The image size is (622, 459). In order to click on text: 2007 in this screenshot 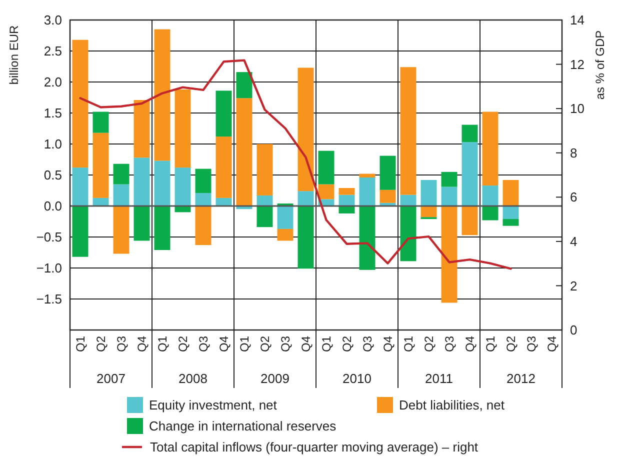, I will do `click(111, 378)`.